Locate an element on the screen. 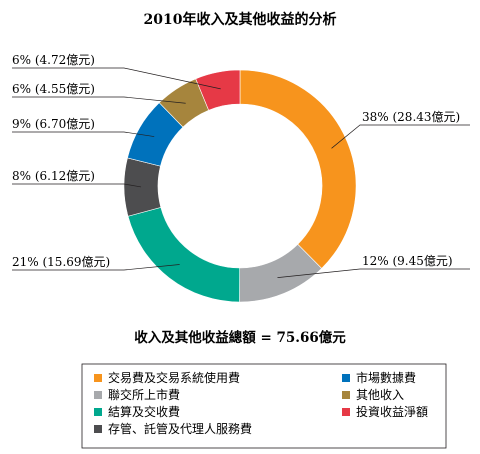  legend-label-3: 結算及交收費 is located at coordinates (144, 411).